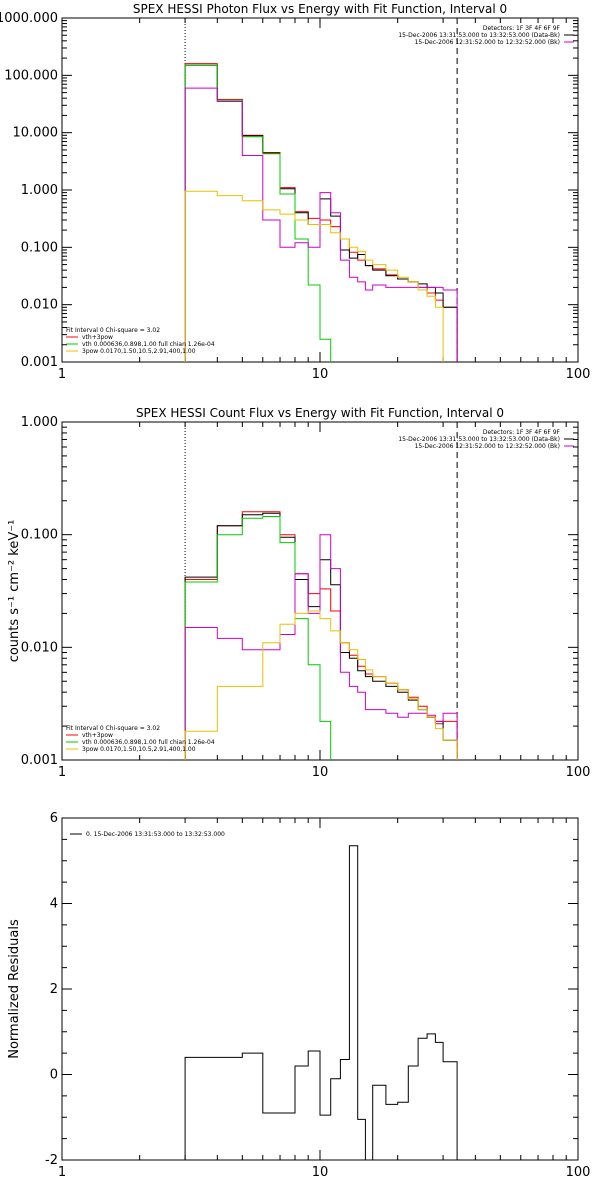 The width and height of the screenshot is (600, 1200). What do you see at coordinates (54, 1075) in the screenshot?
I see `y-tick-label: 0` at bounding box center [54, 1075].